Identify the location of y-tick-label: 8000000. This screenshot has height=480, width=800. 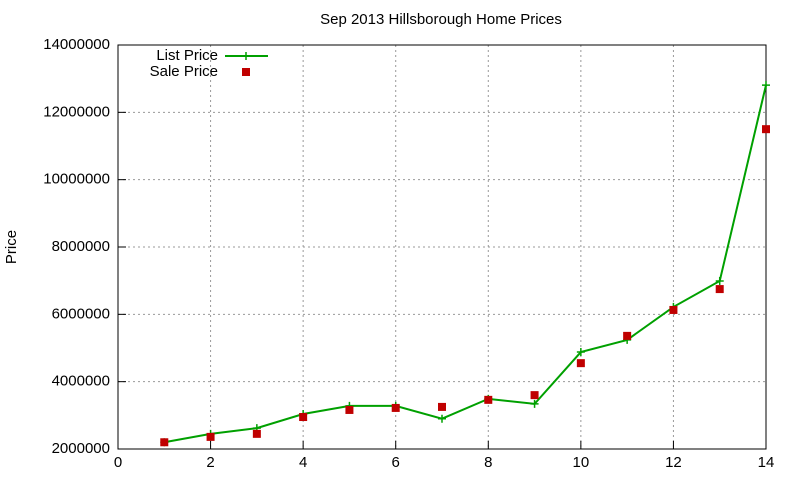
(81, 246).